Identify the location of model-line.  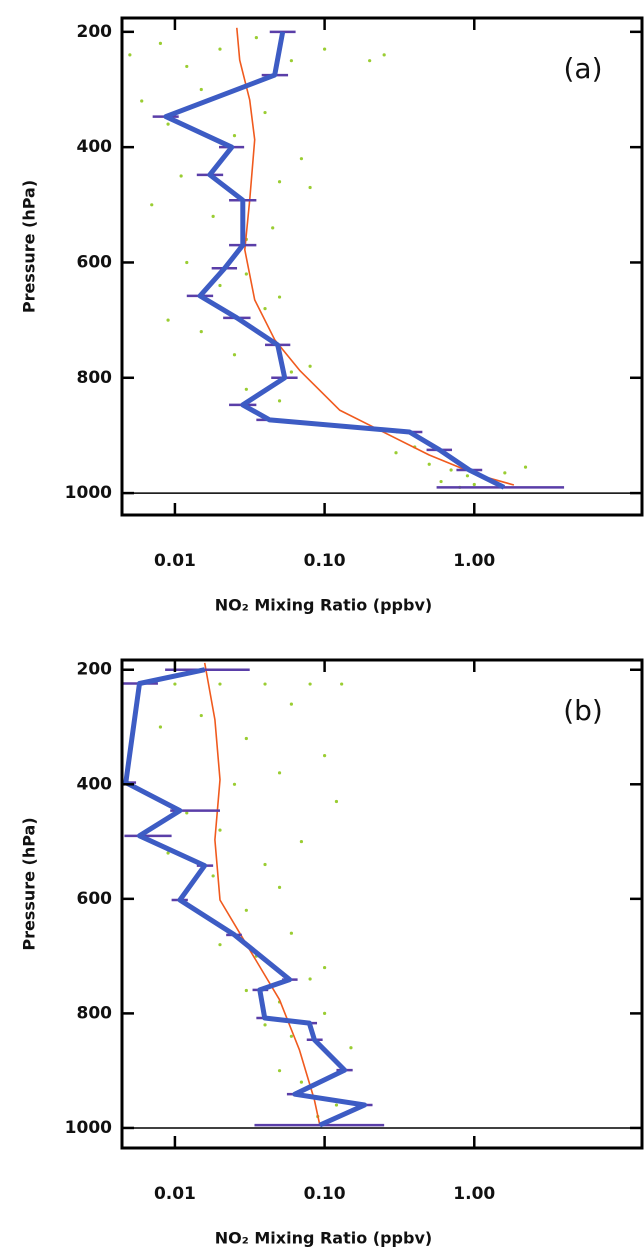
(262, 894).